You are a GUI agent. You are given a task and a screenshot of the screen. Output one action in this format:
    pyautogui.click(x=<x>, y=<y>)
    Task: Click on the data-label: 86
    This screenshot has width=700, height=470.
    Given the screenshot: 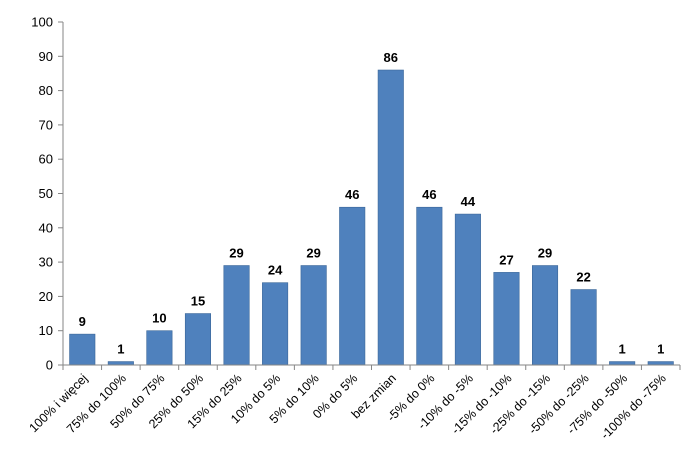 What is the action you would take?
    pyautogui.click(x=391, y=57)
    